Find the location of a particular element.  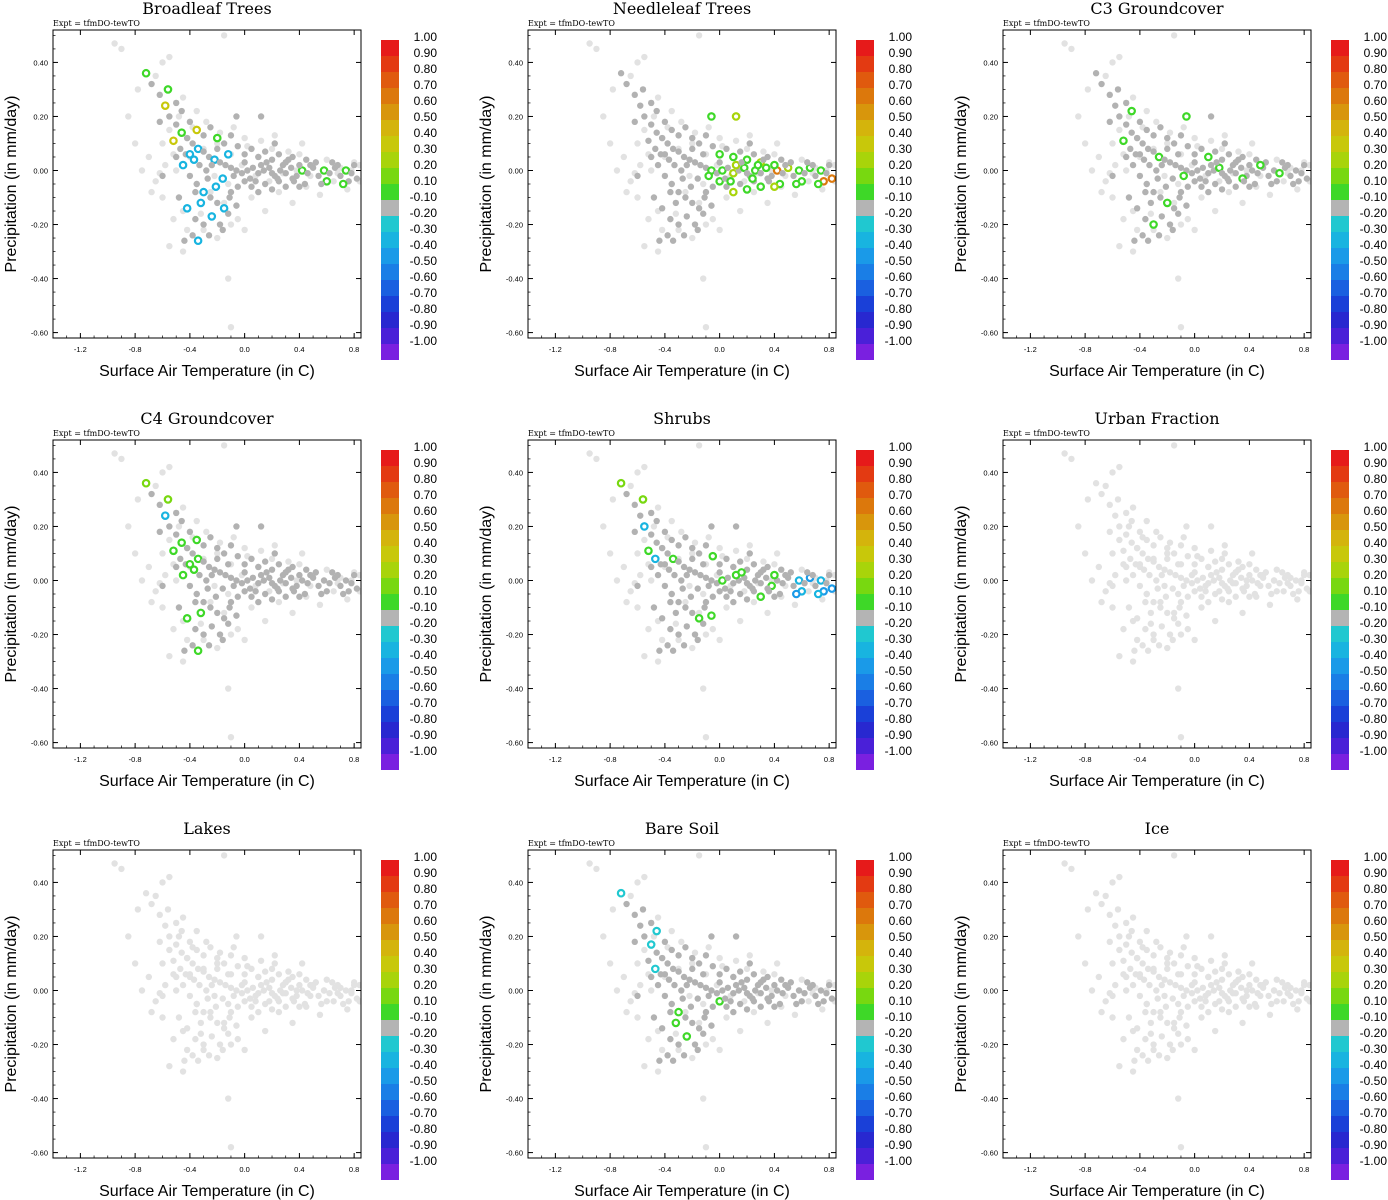

y-tick-label: 0.40 is located at coordinates (40, 472).